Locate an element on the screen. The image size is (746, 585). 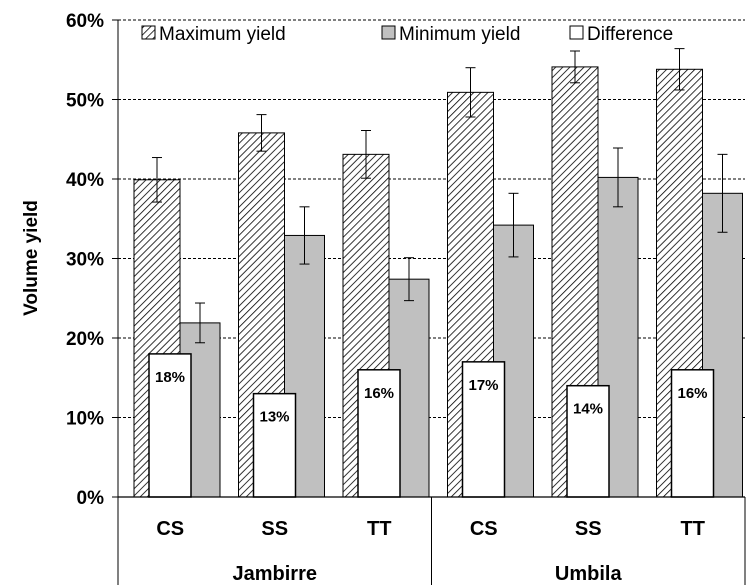
group-label: Jambirre is located at coordinates (275, 574).